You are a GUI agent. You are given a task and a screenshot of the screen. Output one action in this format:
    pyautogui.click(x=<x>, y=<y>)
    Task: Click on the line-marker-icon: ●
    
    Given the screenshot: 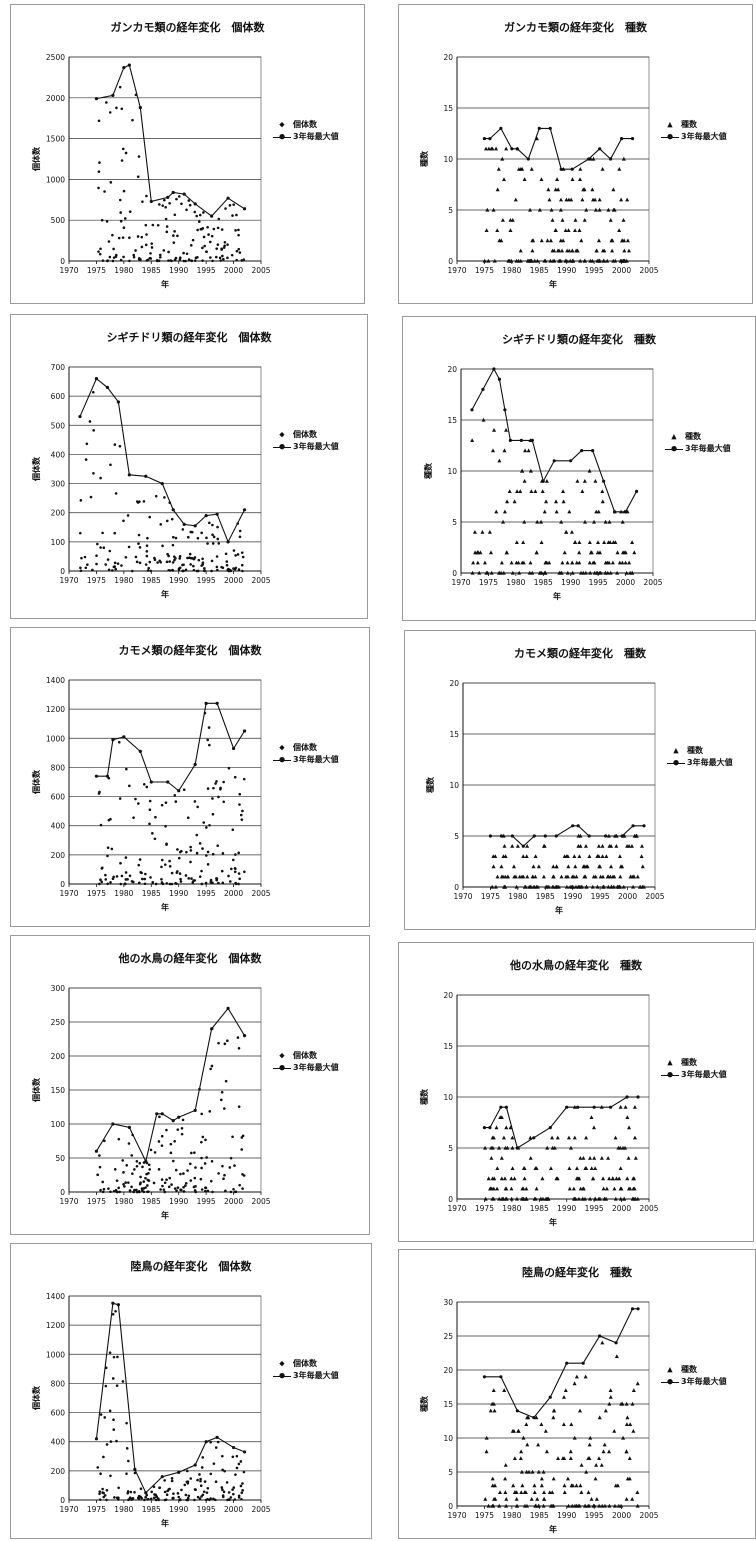 What is the action you would take?
    pyautogui.click(x=282, y=447)
    